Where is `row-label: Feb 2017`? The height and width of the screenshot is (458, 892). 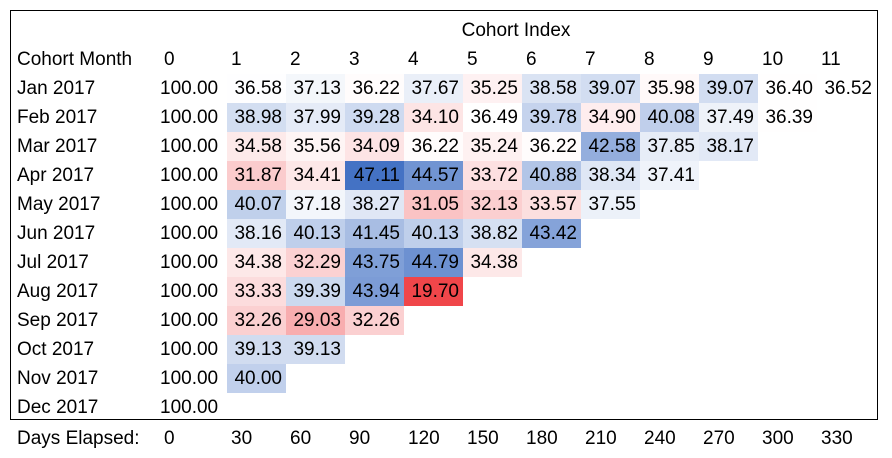
row-label: Feb 2017 is located at coordinates (57, 117).